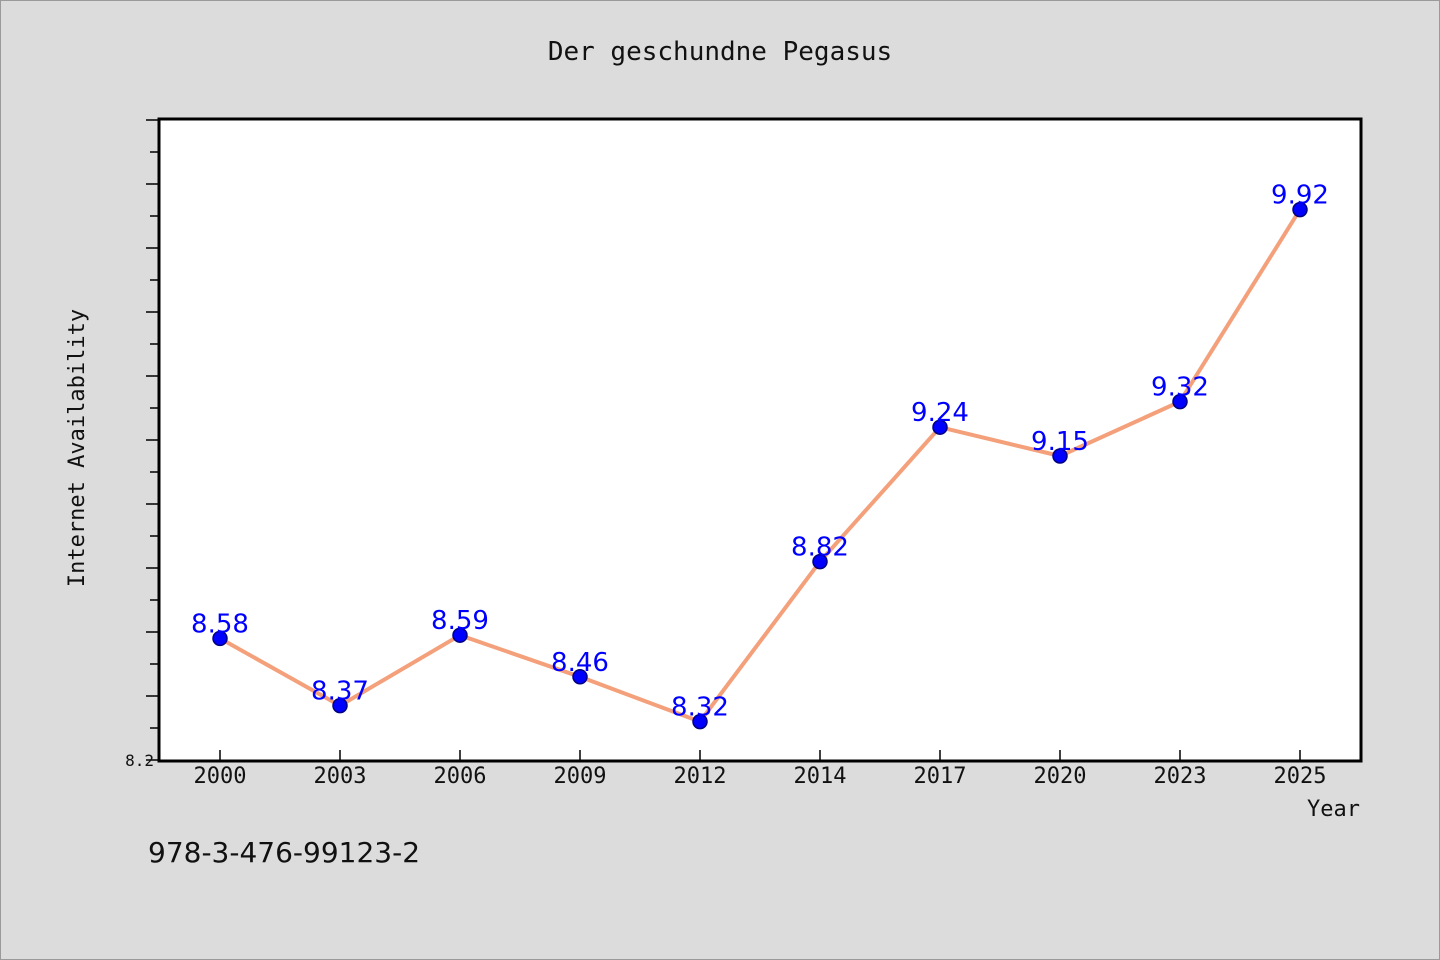 This screenshot has height=960, width=1440. I want to click on data-label: 8.58, so click(220, 624).